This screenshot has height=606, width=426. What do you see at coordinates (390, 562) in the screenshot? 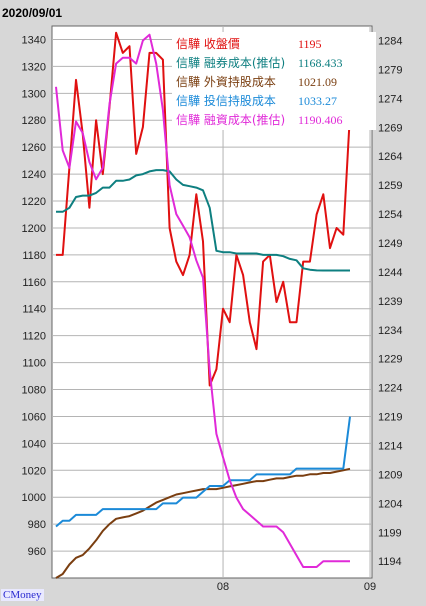
I see `right-tick-label: 1194` at bounding box center [390, 562].